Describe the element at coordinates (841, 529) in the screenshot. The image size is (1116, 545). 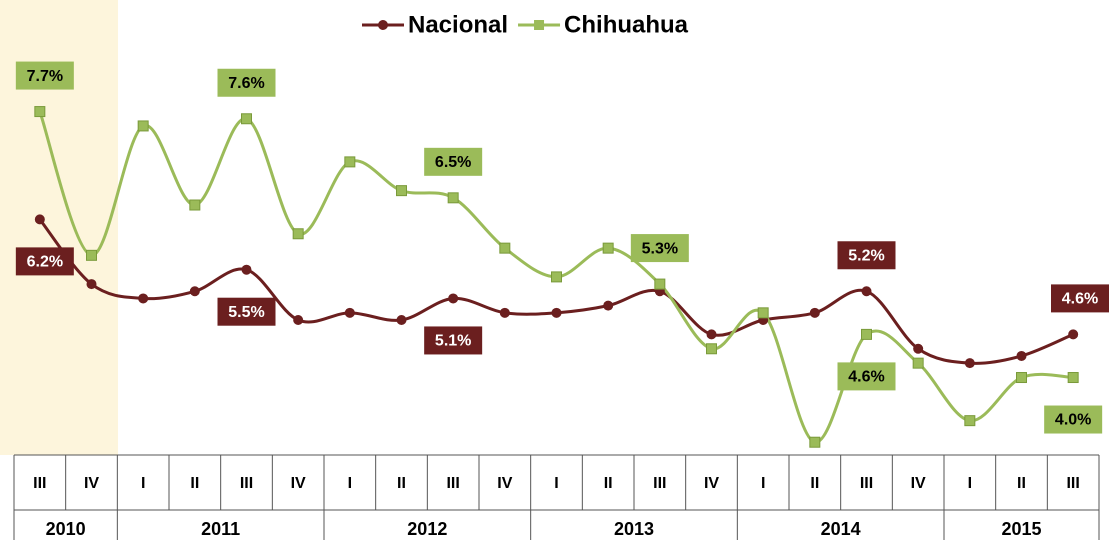
I see `year-label: 2014` at that location.